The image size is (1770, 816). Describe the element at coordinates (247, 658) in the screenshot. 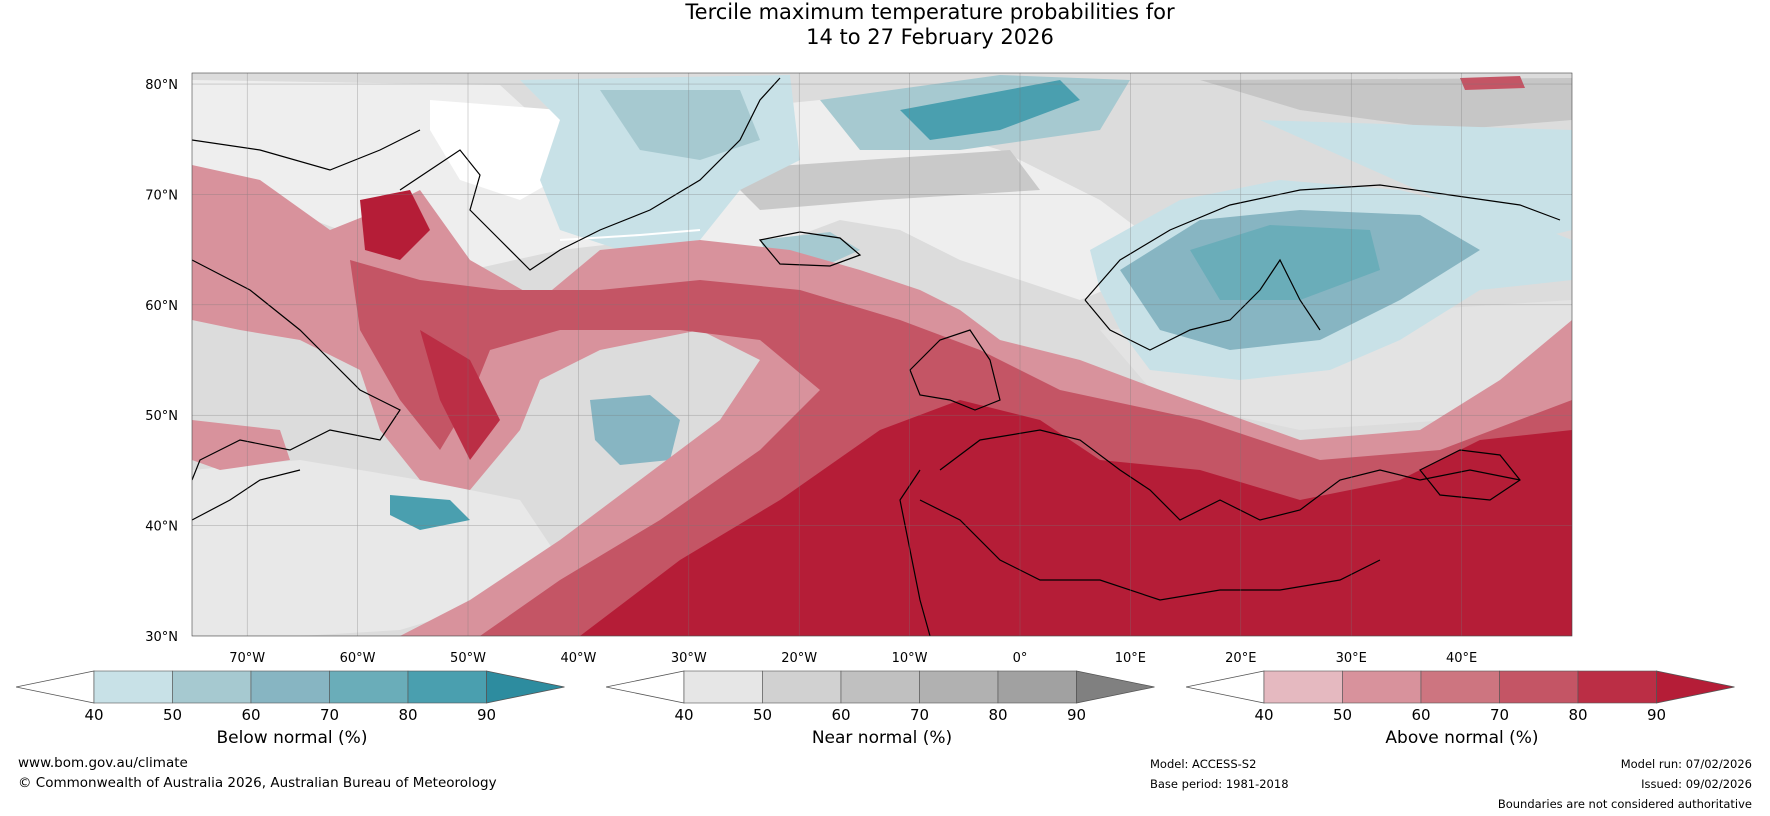

I see `longitude-label: 70°W` at that location.